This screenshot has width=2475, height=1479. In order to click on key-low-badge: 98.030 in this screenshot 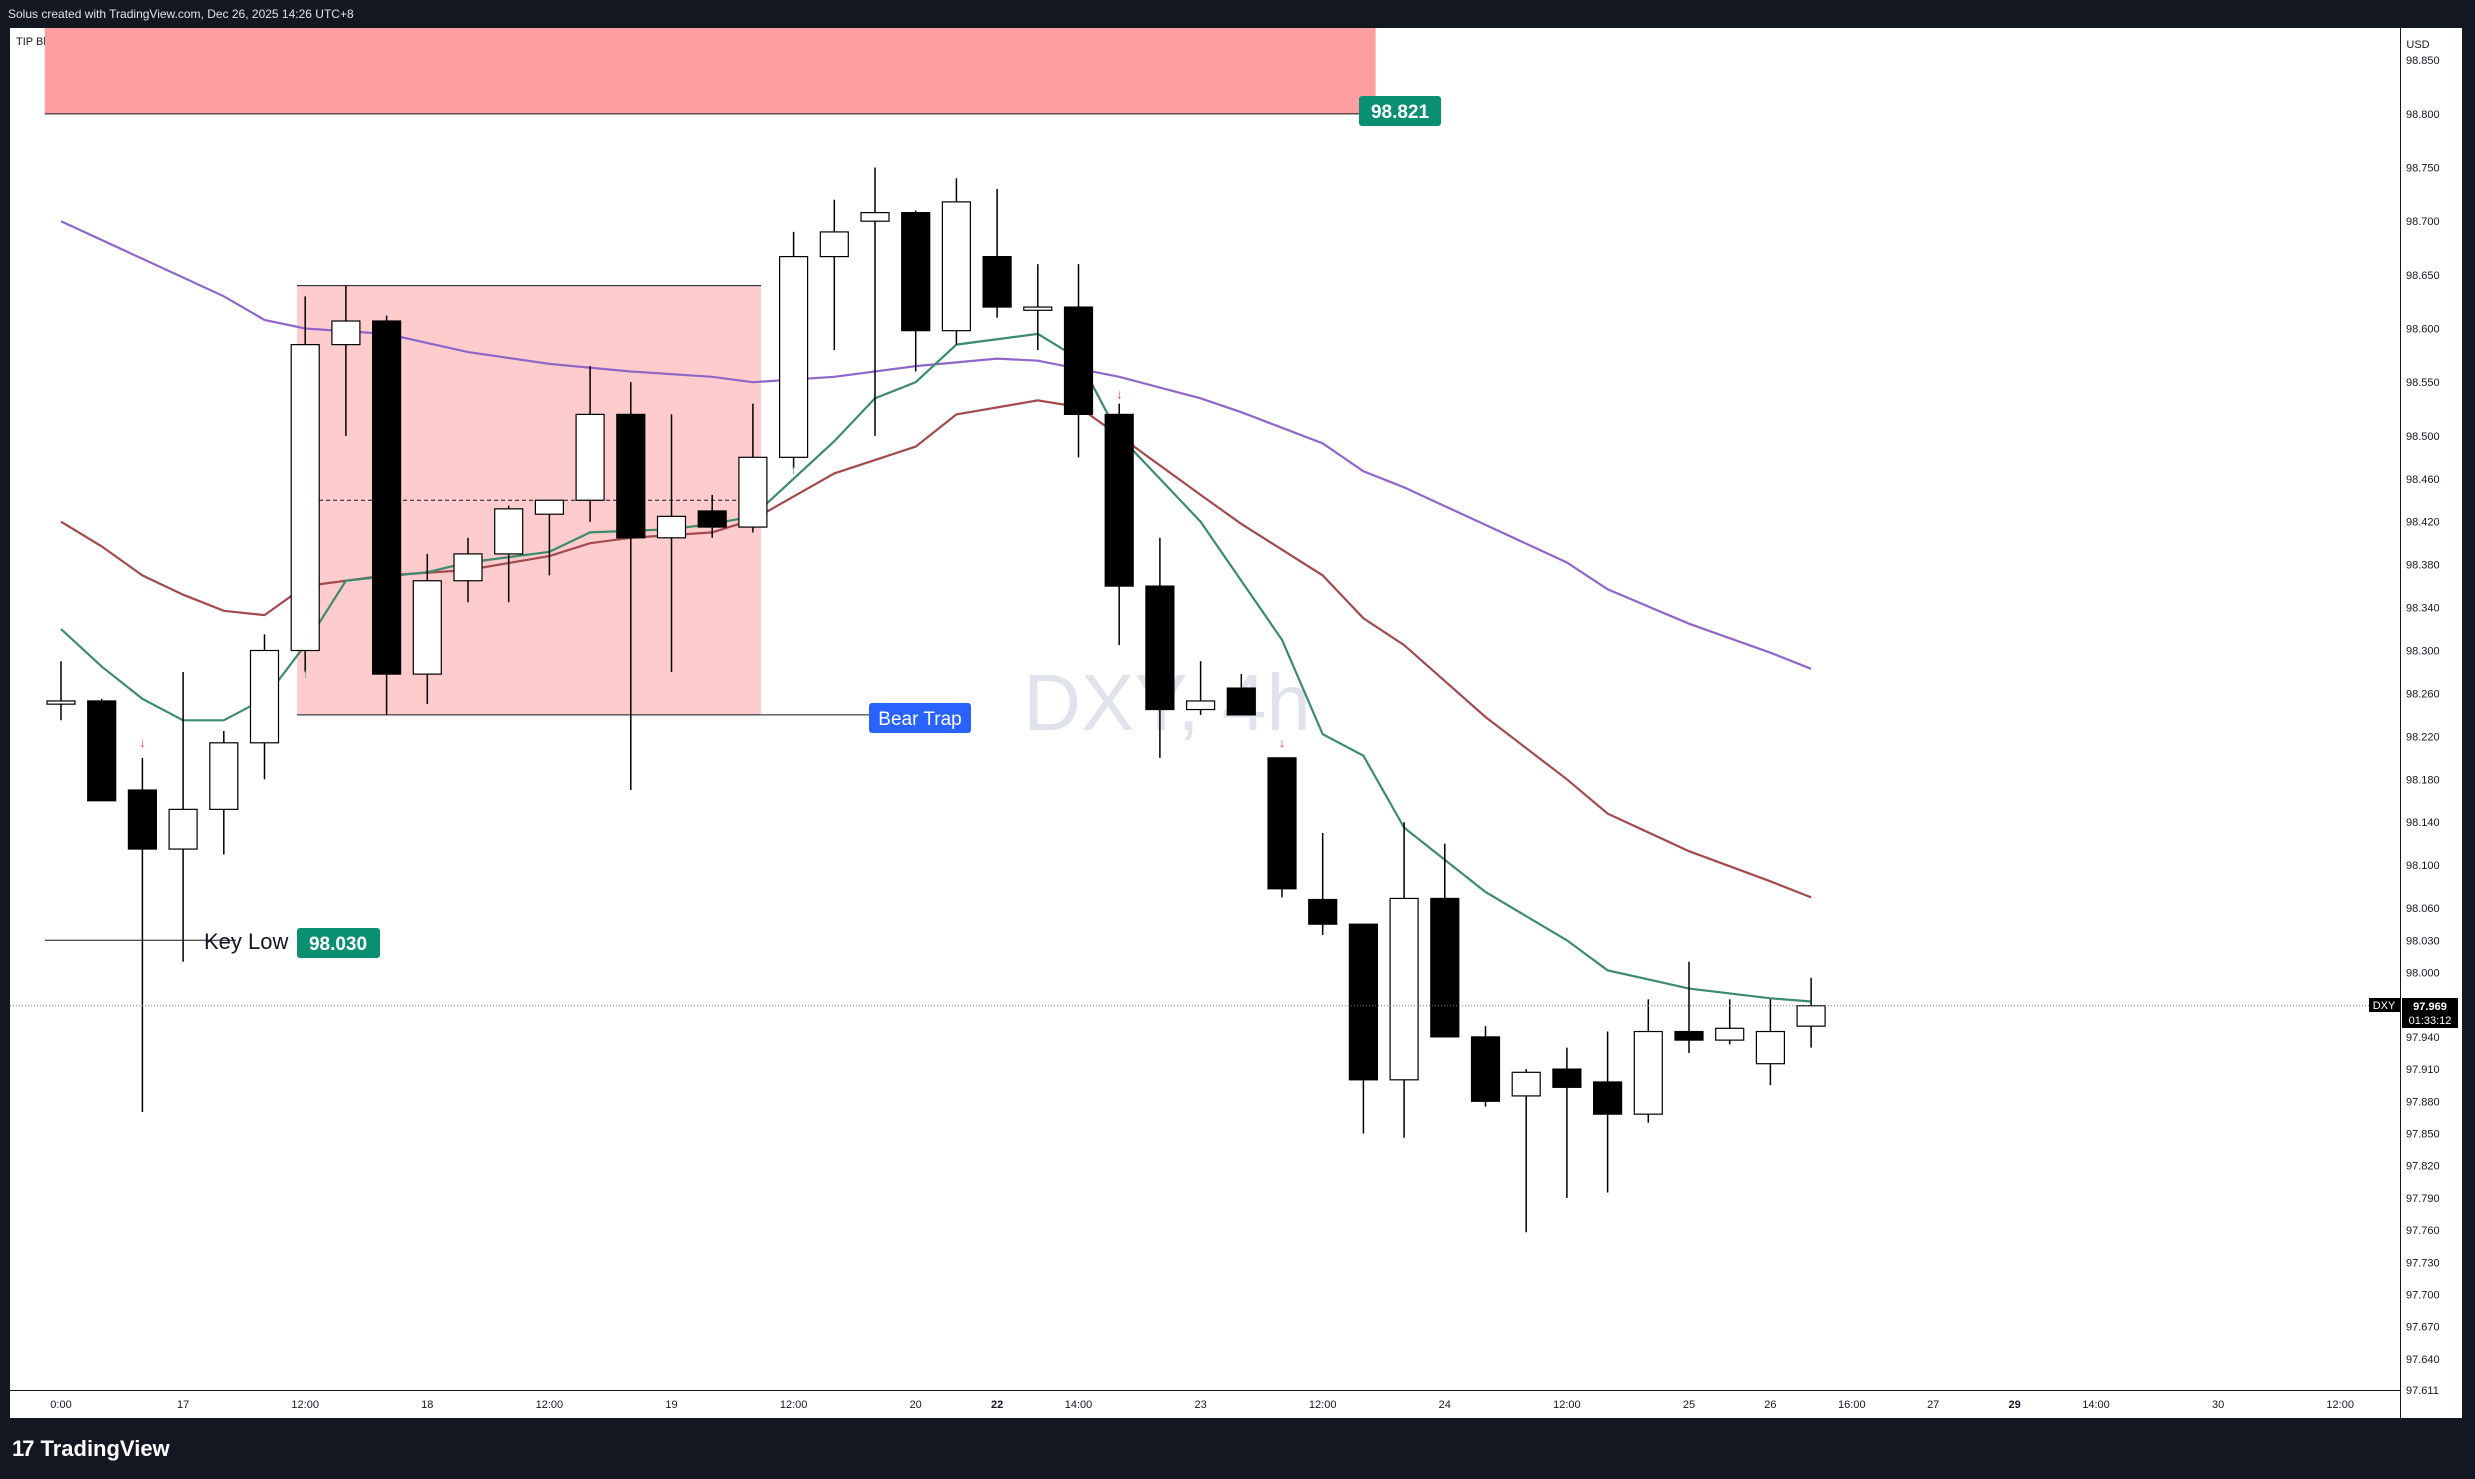, I will do `click(338, 943)`.